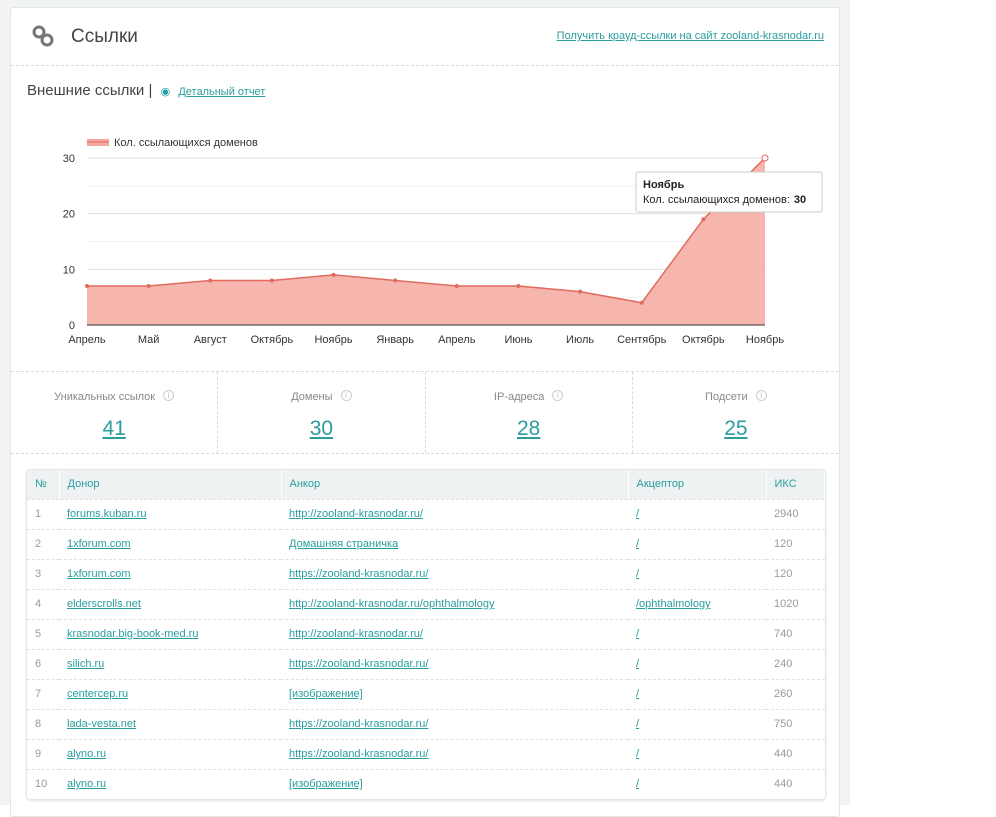 Image resolution: width=996 pixels, height=817 pixels. I want to click on cell: 6, so click(43, 663).